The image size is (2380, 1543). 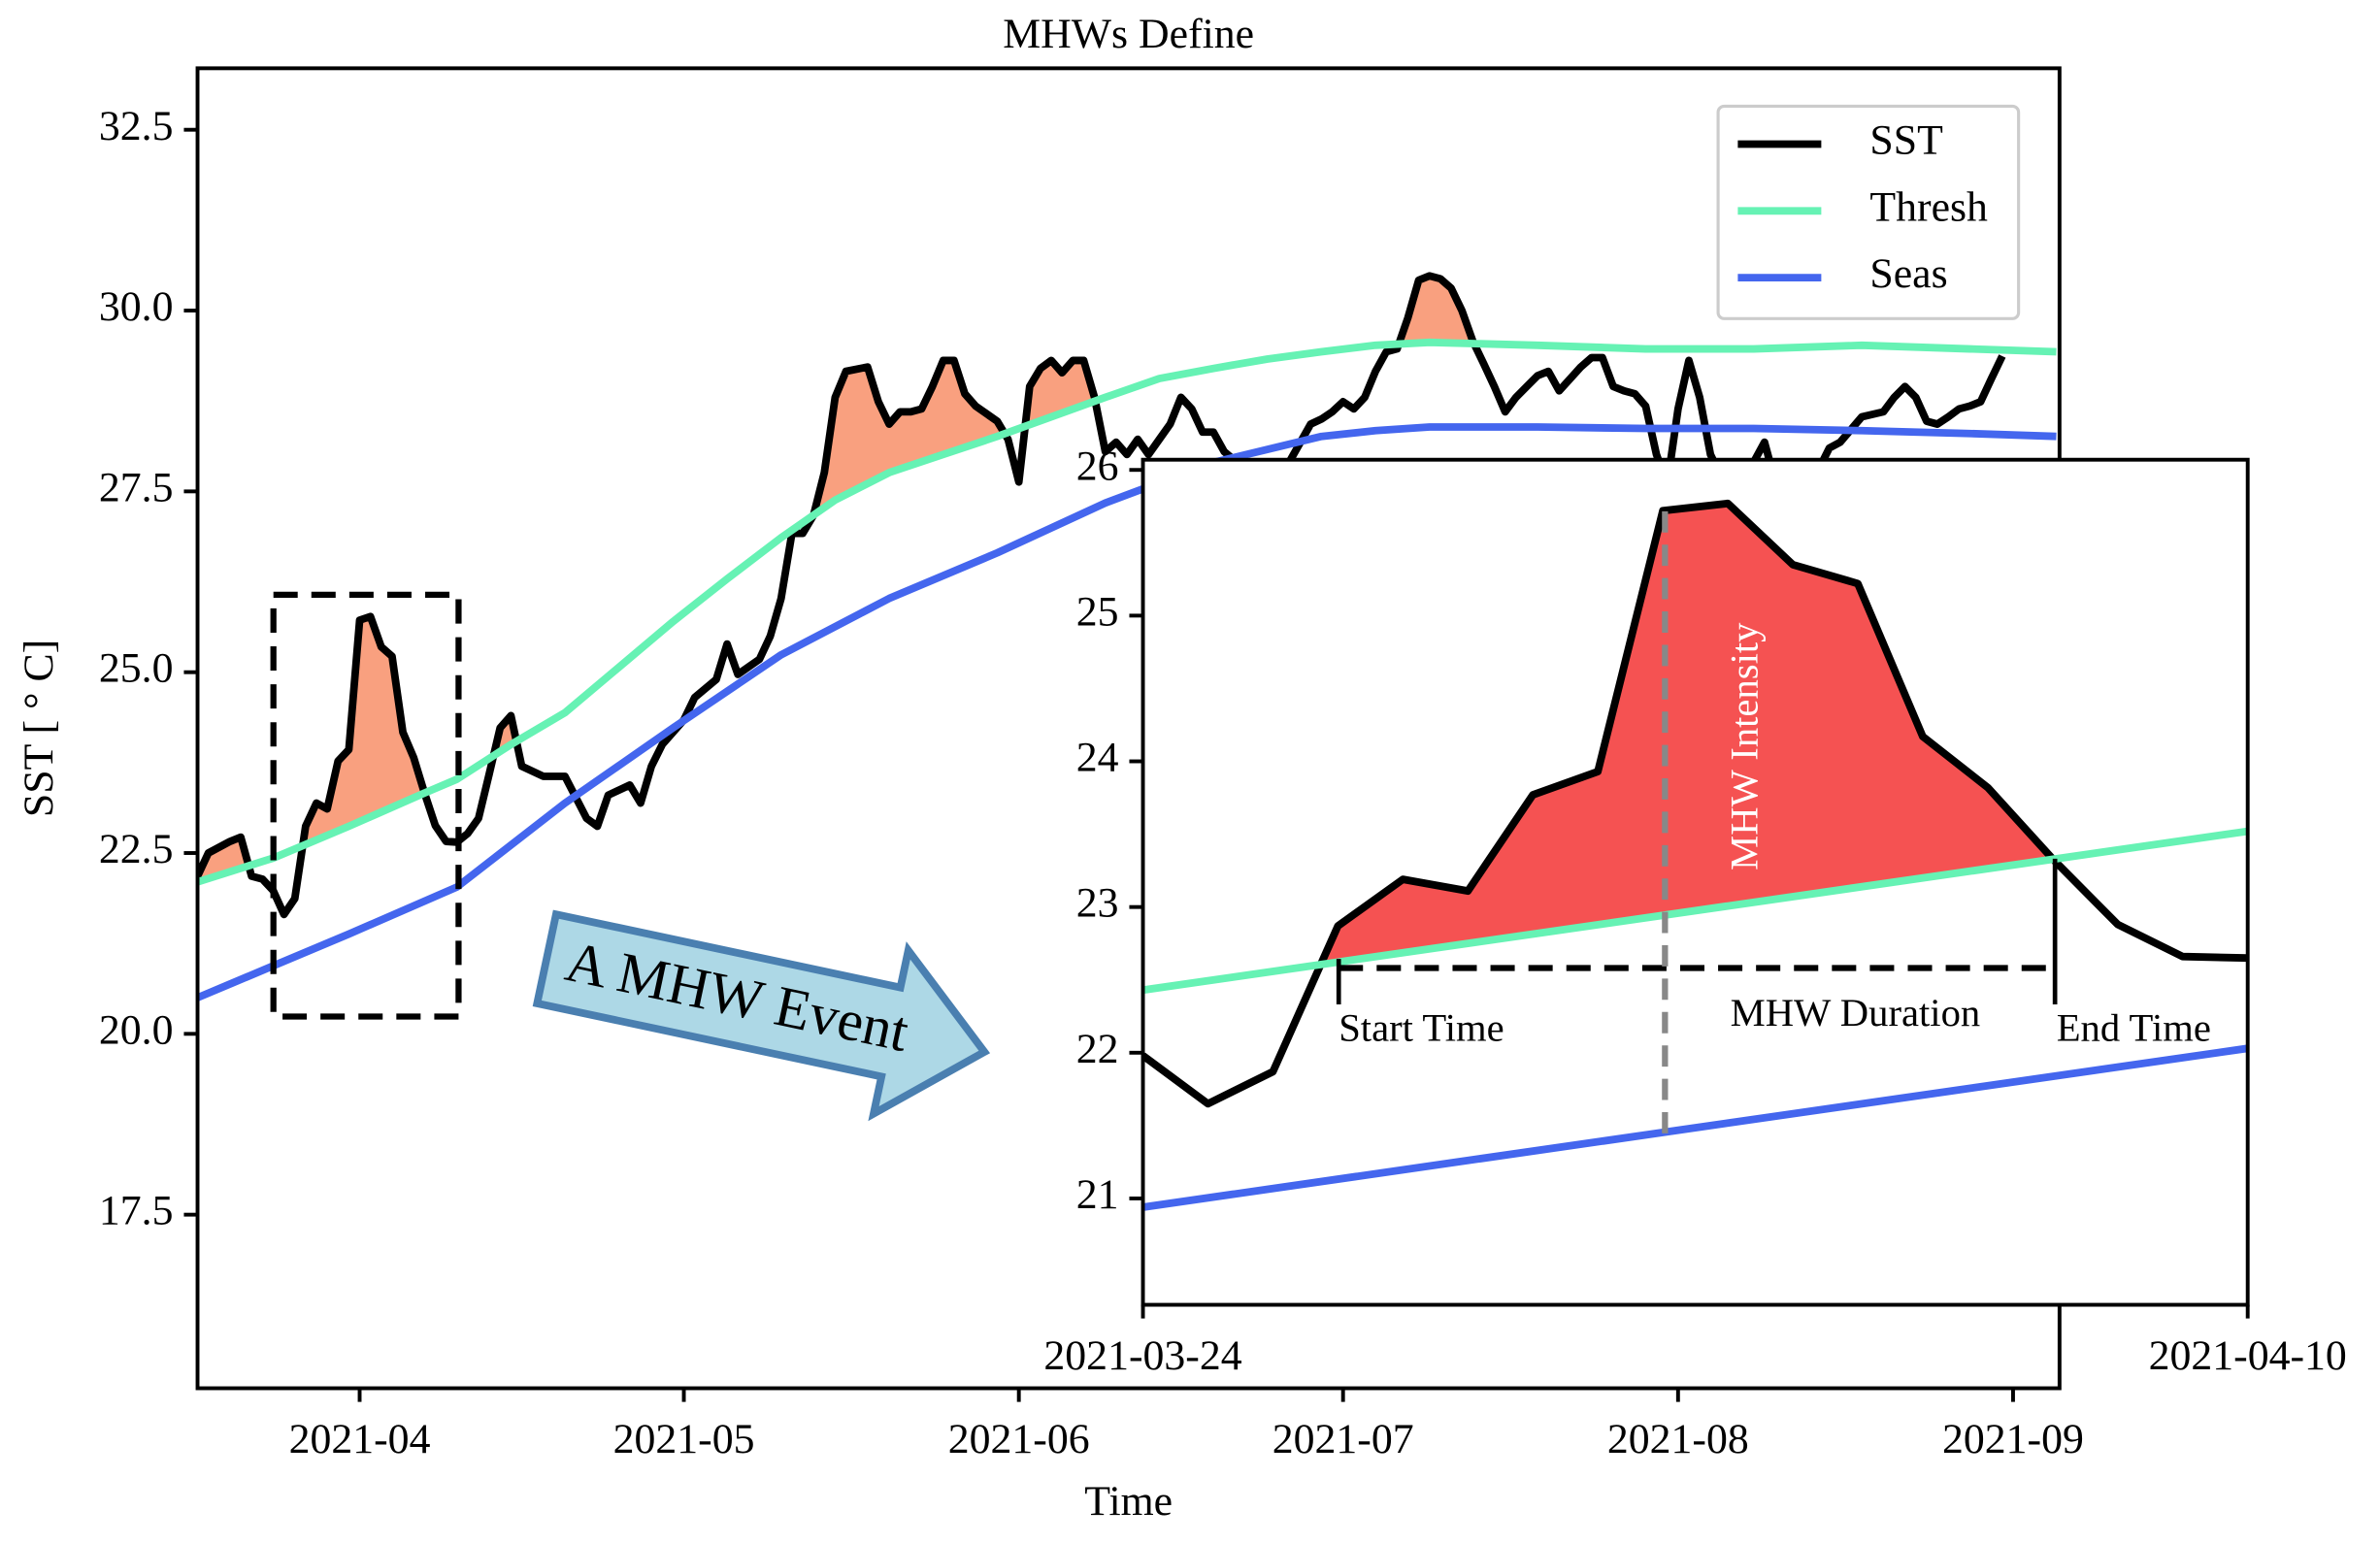 I want to click on legend-label: Seas, so click(x=1908, y=273).